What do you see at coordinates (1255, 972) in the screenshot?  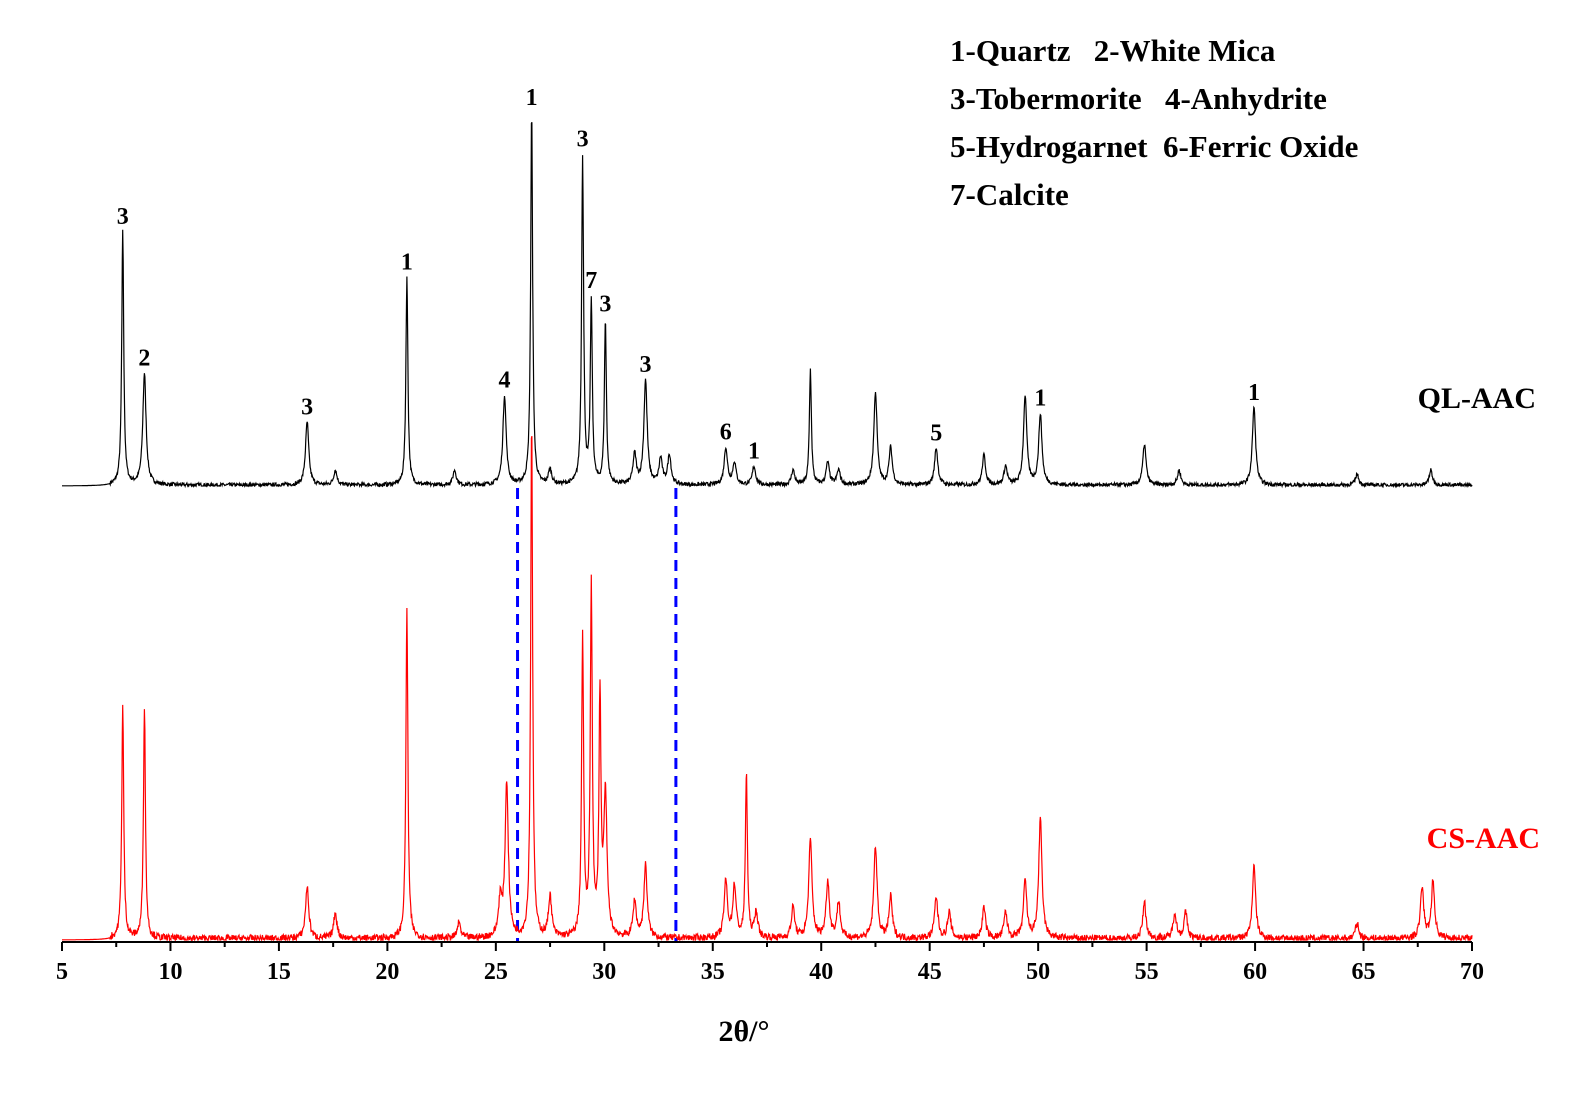 I see `x-tick-label: 60` at bounding box center [1255, 972].